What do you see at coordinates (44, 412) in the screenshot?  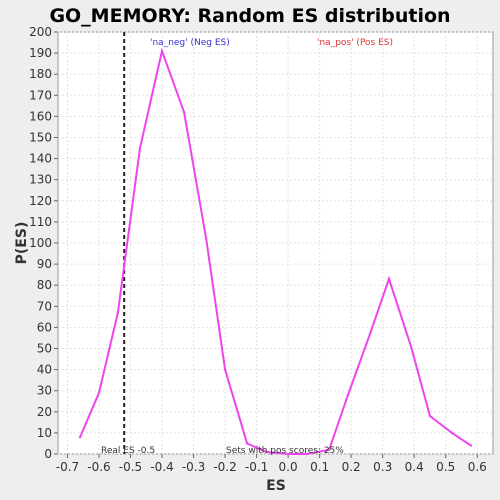 I see `y-tick-label: 20` at bounding box center [44, 412].